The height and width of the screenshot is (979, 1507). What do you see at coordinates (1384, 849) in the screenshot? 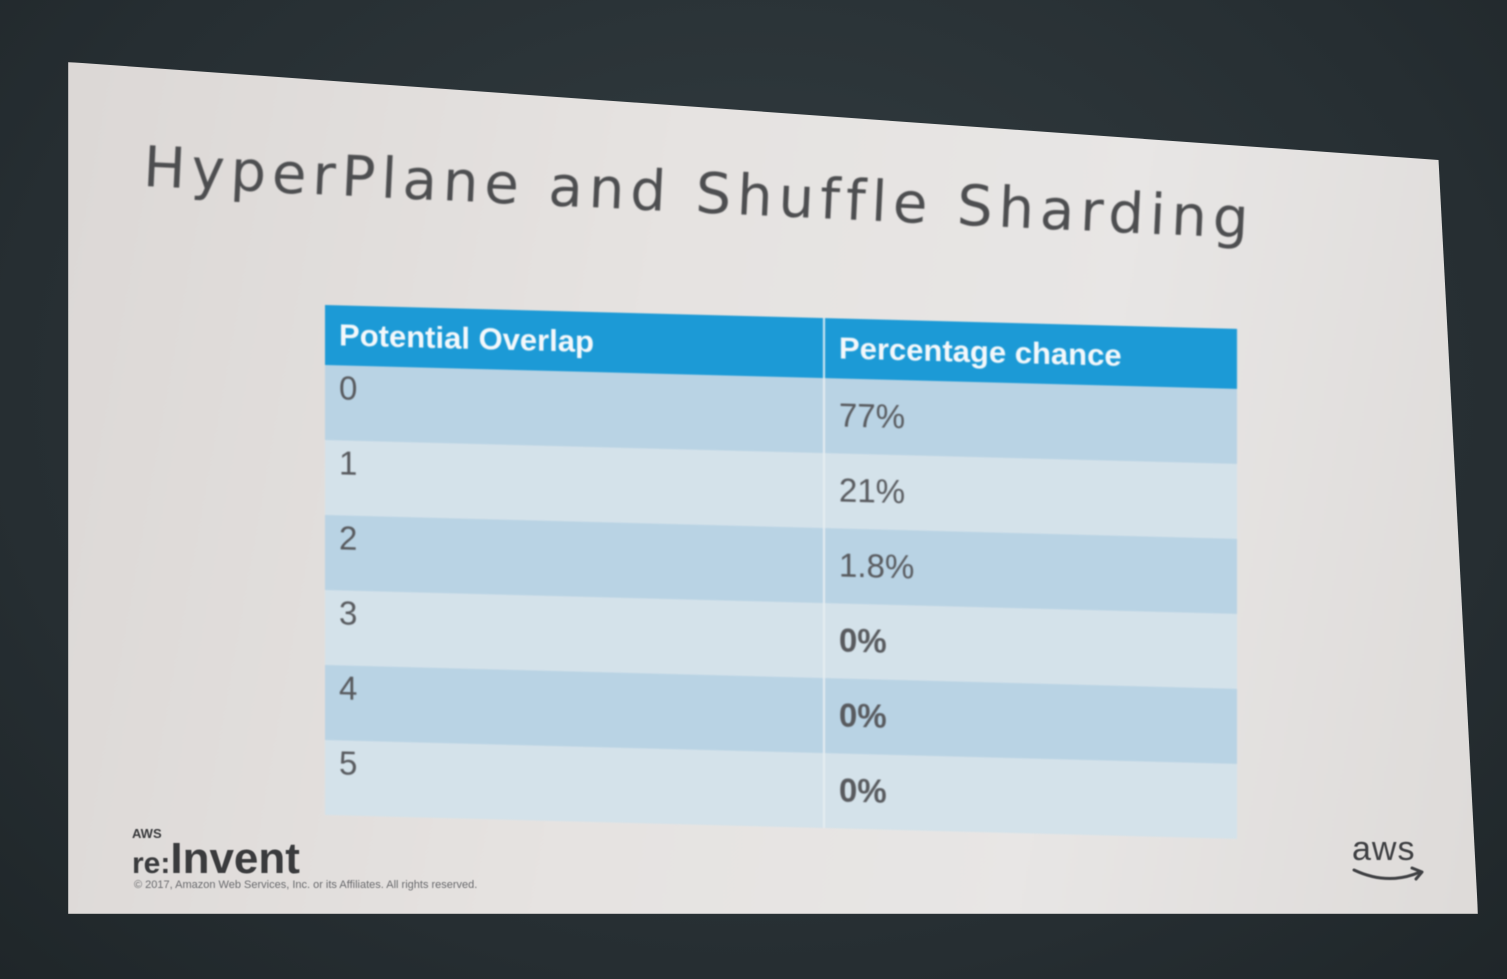
I see `aws-logo-text: aws` at bounding box center [1384, 849].